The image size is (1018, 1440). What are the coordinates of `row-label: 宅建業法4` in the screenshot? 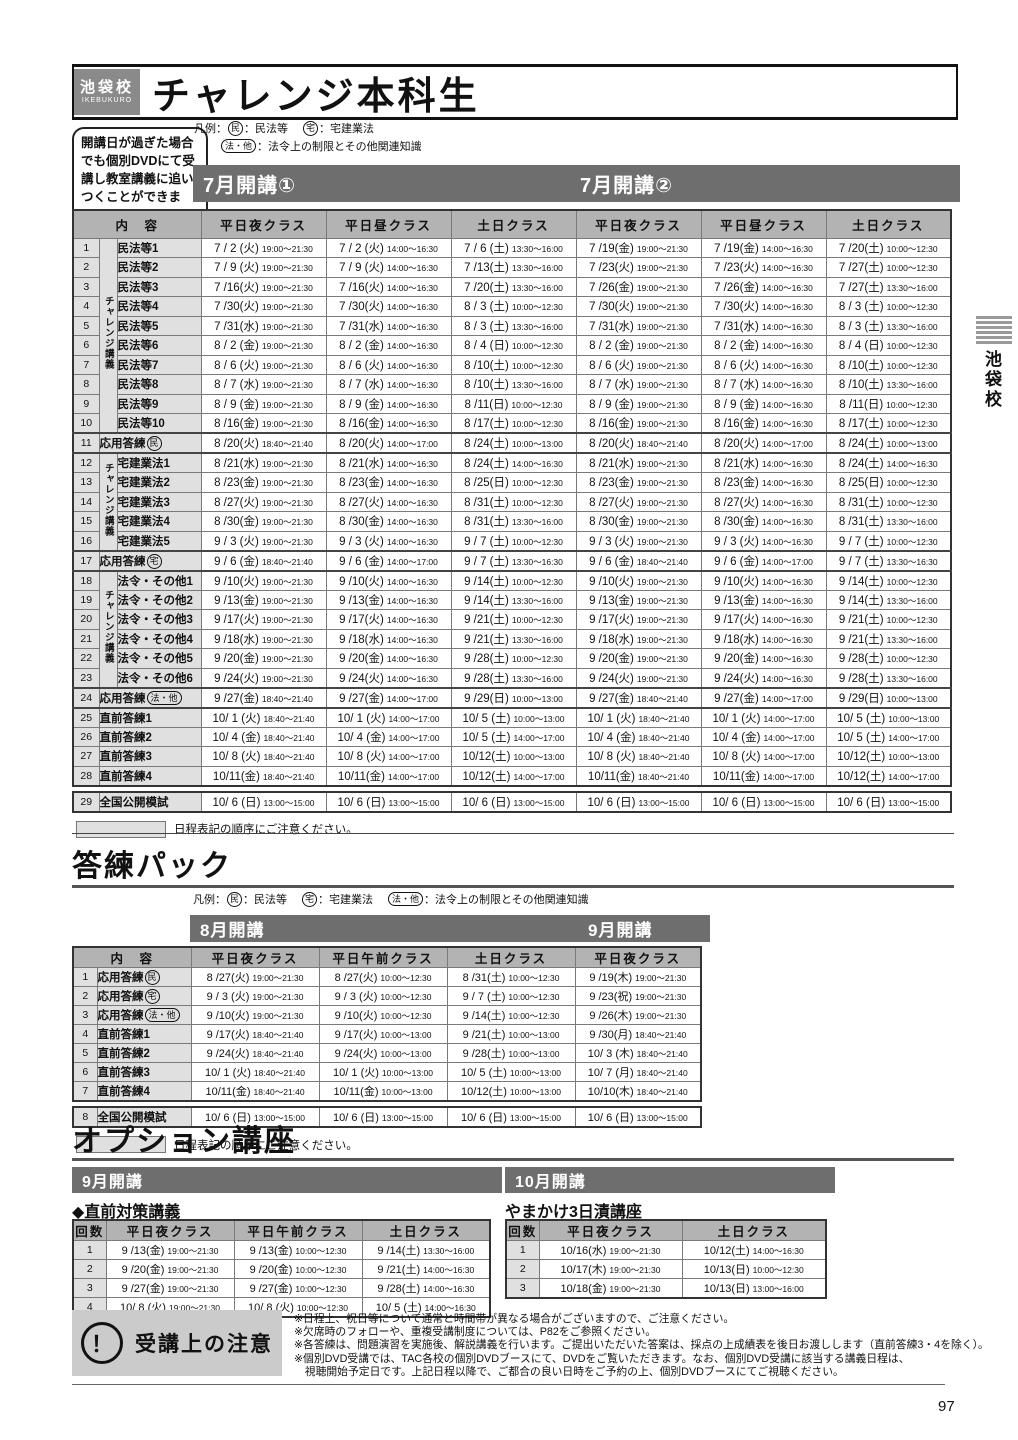 It's located at (159, 521).